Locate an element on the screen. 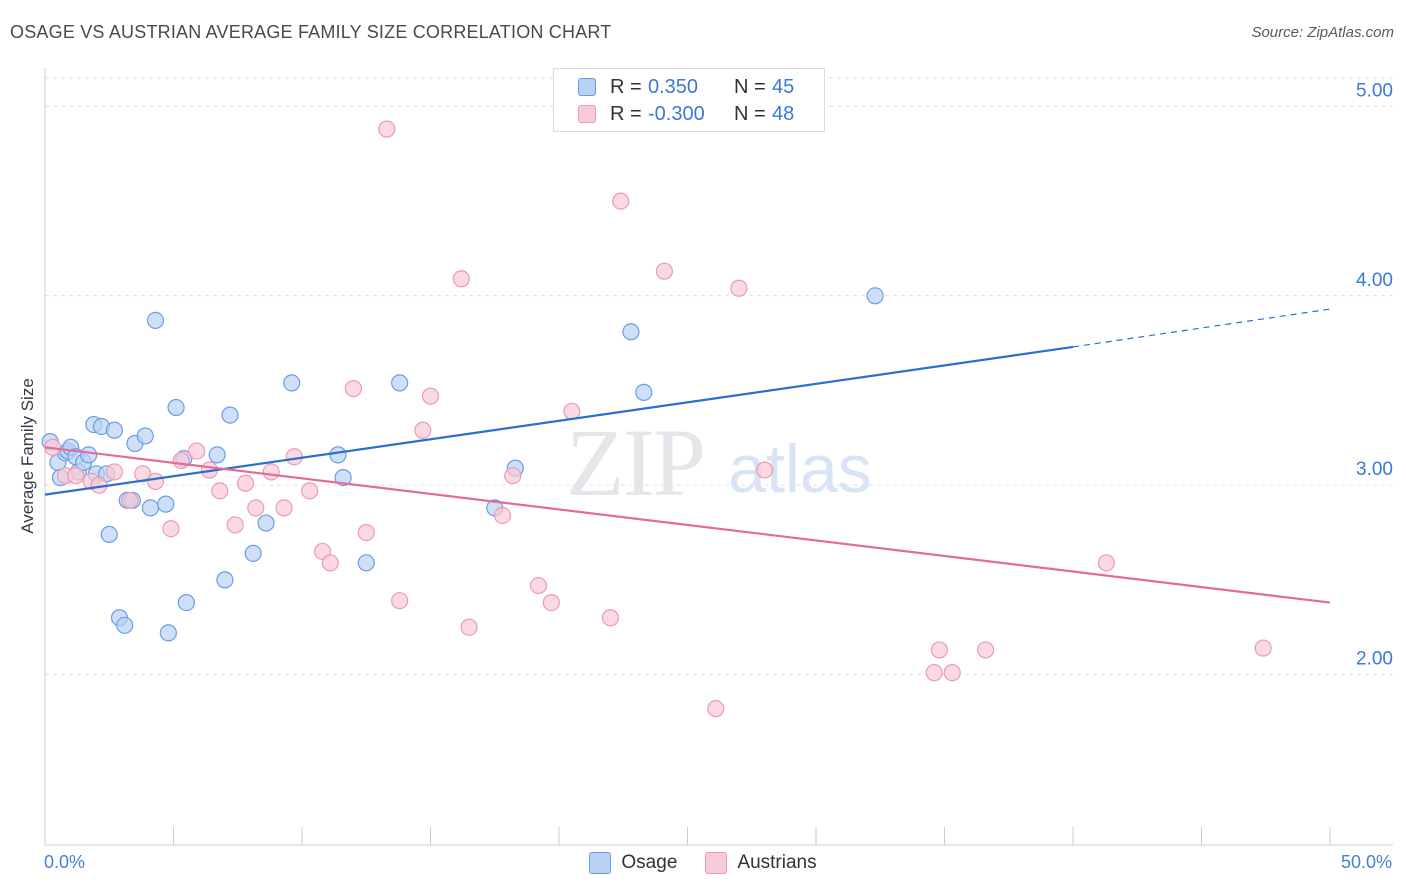 The height and width of the screenshot is (892, 1406). x-min-label: 0.0% is located at coordinates (65, 862).